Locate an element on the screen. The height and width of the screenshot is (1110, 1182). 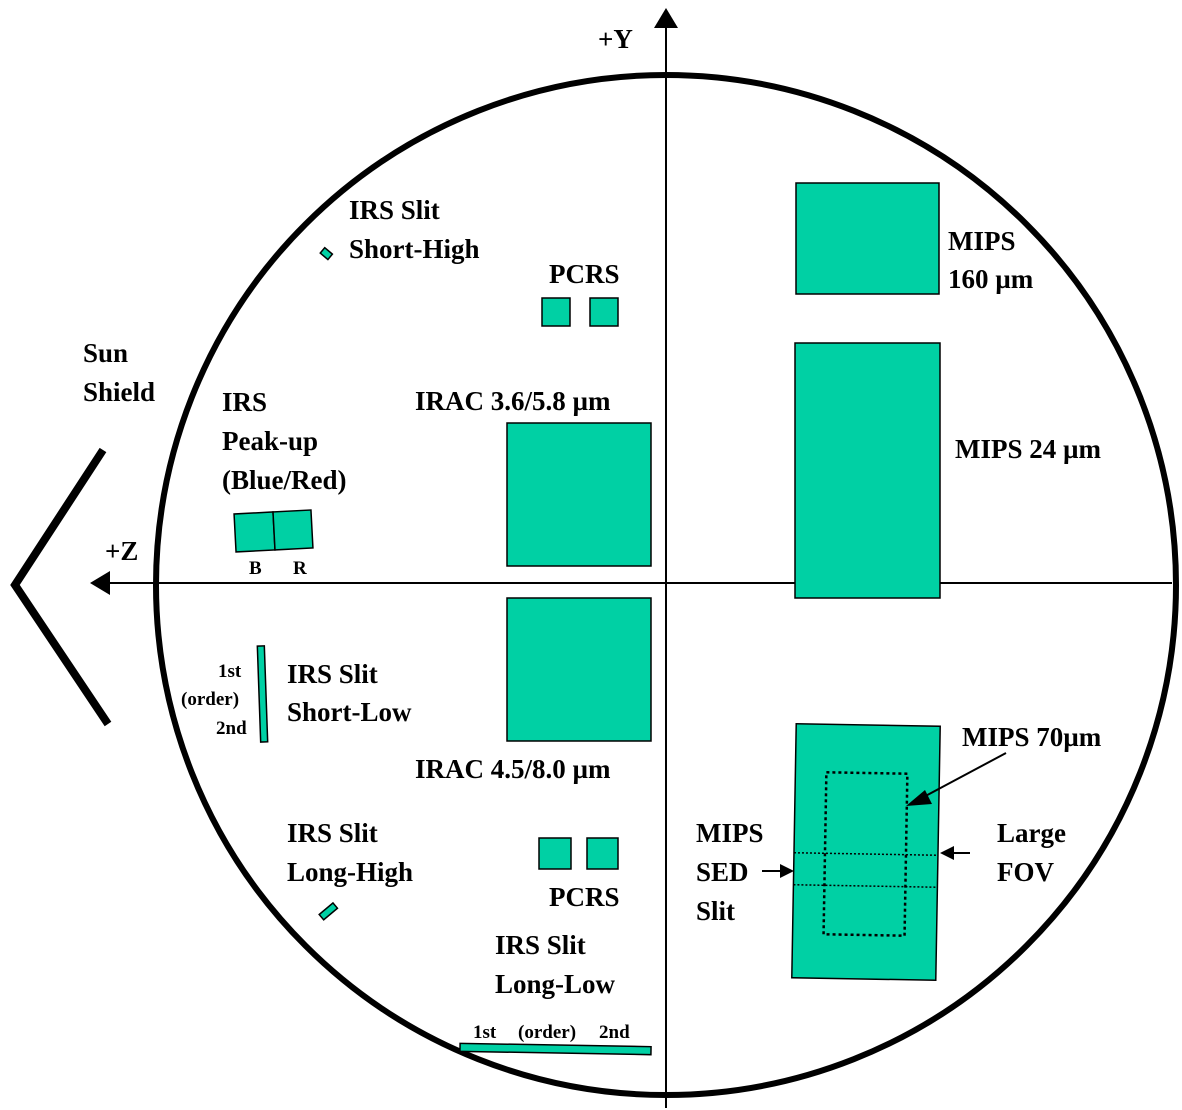
mips-160-label-1: MIPS is located at coordinates (982, 241).